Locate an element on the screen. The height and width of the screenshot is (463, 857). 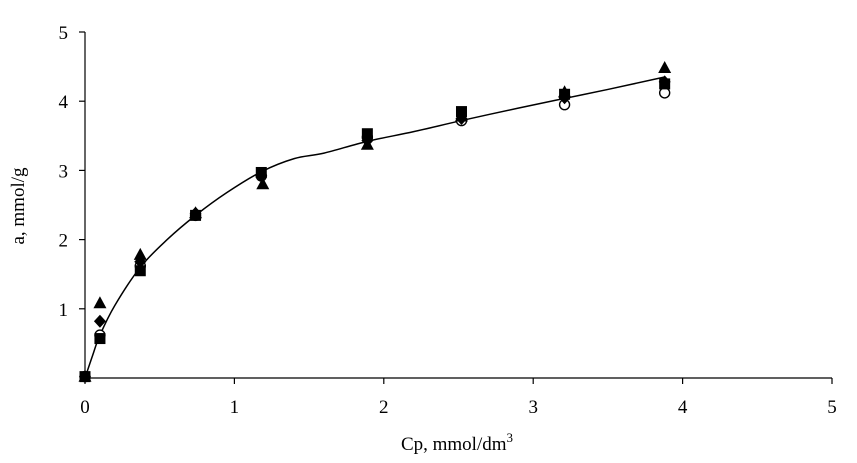
y-tick-label: 2 is located at coordinates (64, 241).